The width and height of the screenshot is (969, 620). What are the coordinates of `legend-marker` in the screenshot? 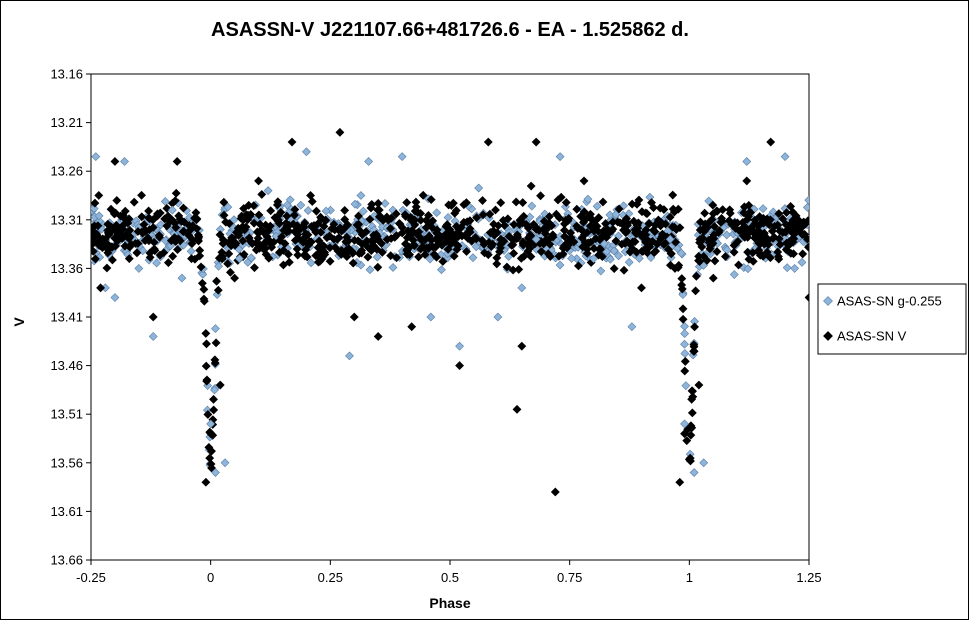 It's located at (828, 301).